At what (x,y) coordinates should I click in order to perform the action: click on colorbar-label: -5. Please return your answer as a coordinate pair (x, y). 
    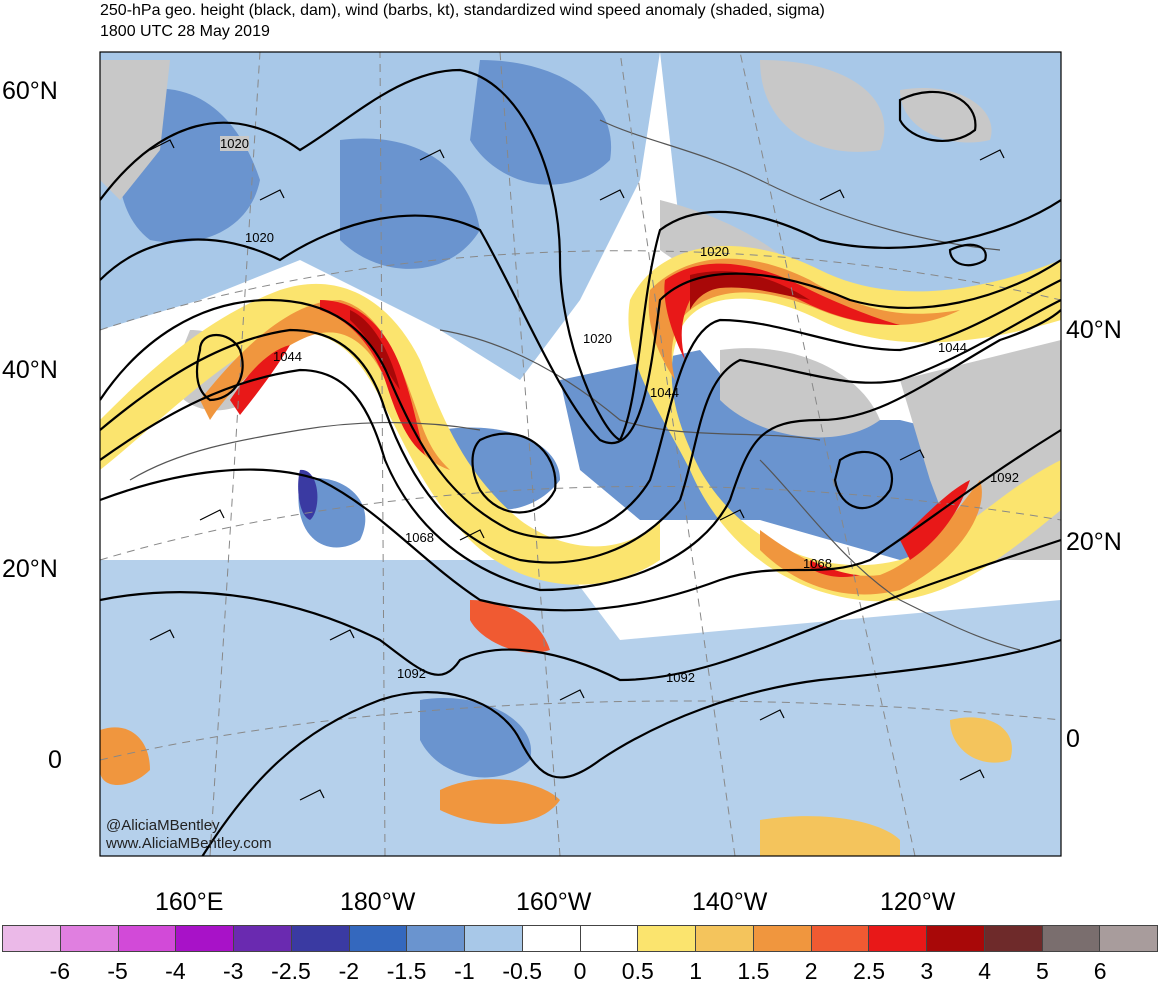
    Looking at the image, I should click on (117, 971).